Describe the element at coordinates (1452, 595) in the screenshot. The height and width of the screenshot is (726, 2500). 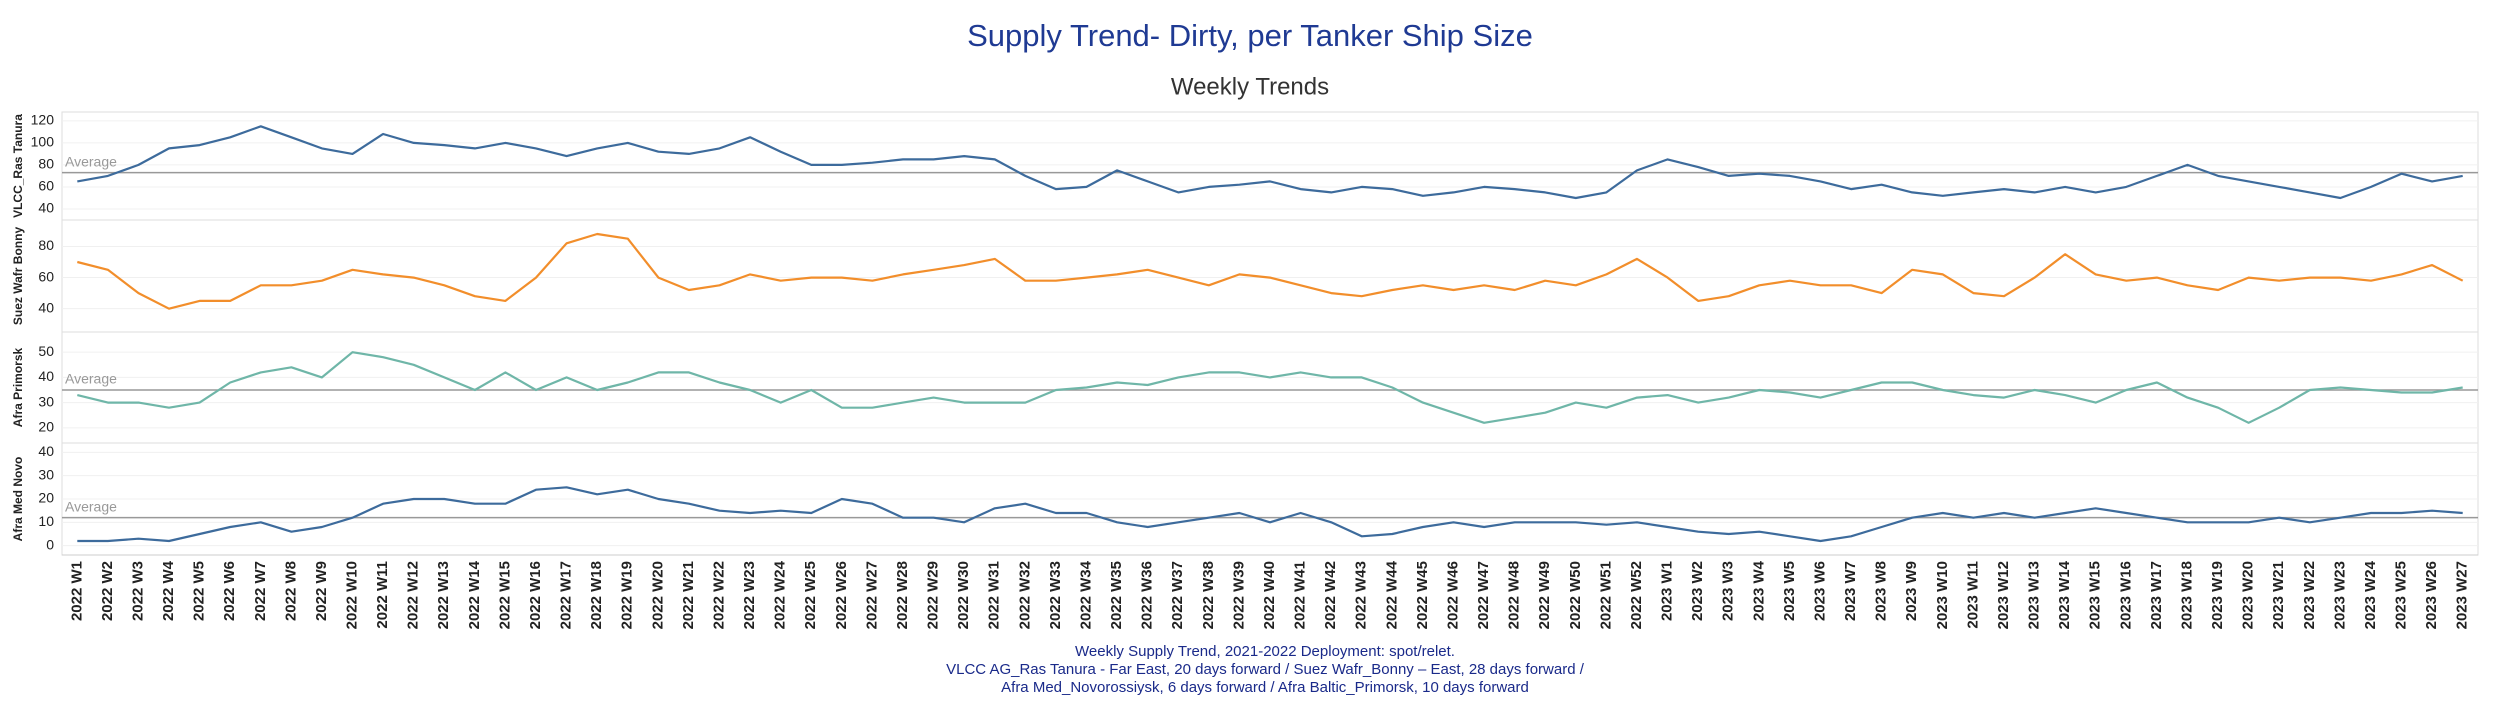
I see `x-tick-label: 2022 W46` at that location.